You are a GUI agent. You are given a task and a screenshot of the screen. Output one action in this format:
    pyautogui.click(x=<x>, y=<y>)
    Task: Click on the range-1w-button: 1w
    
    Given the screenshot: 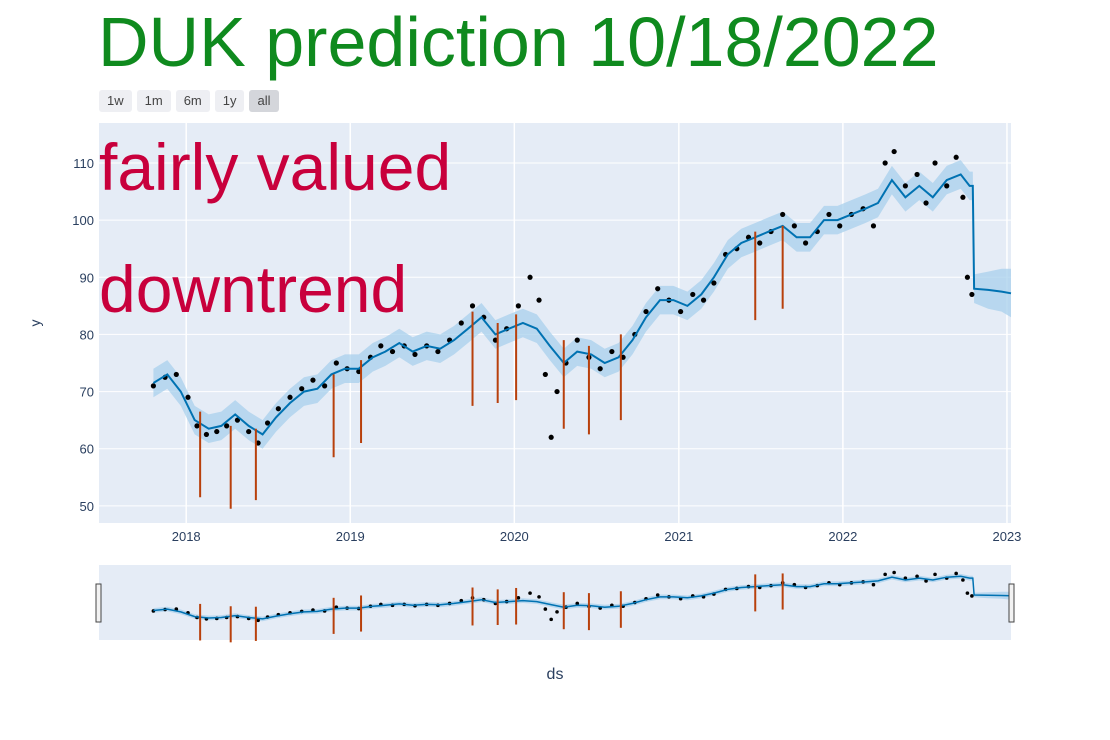 What is the action you would take?
    pyautogui.click(x=115, y=101)
    